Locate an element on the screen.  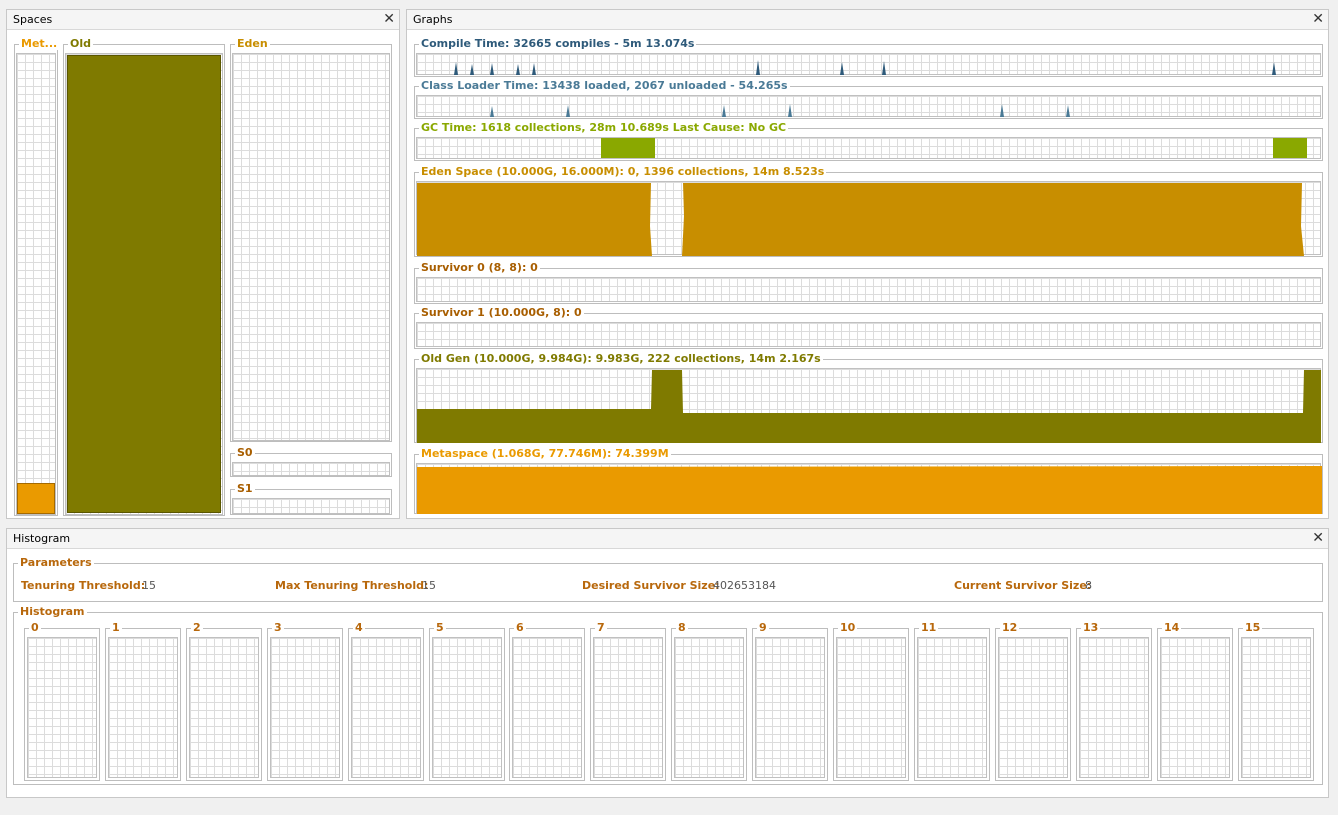
histogram-bin-3: 3 is located at coordinates (305, 701).